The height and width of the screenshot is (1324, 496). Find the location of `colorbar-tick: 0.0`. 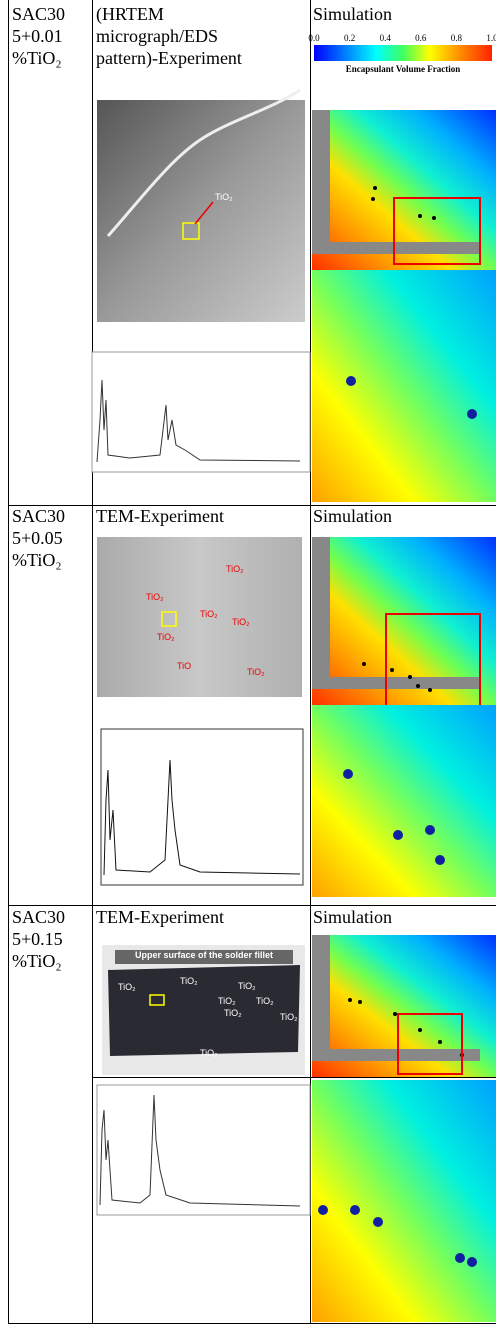

colorbar-tick: 0.0 is located at coordinates (314, 38).